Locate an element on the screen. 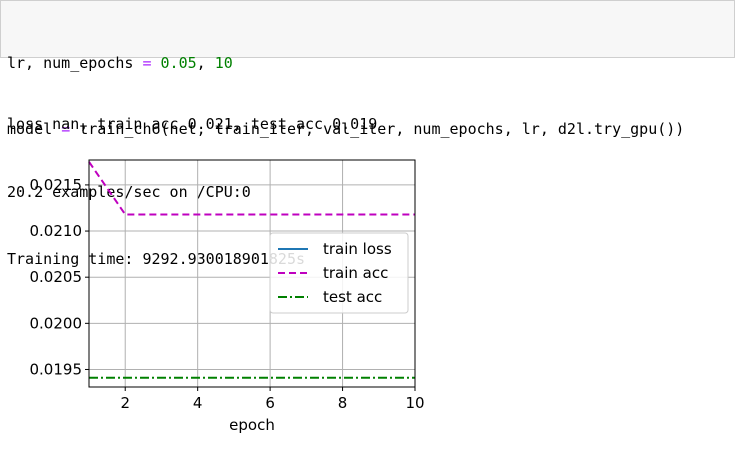  x-axis-label: epoch is located at coordinates (252, 425).